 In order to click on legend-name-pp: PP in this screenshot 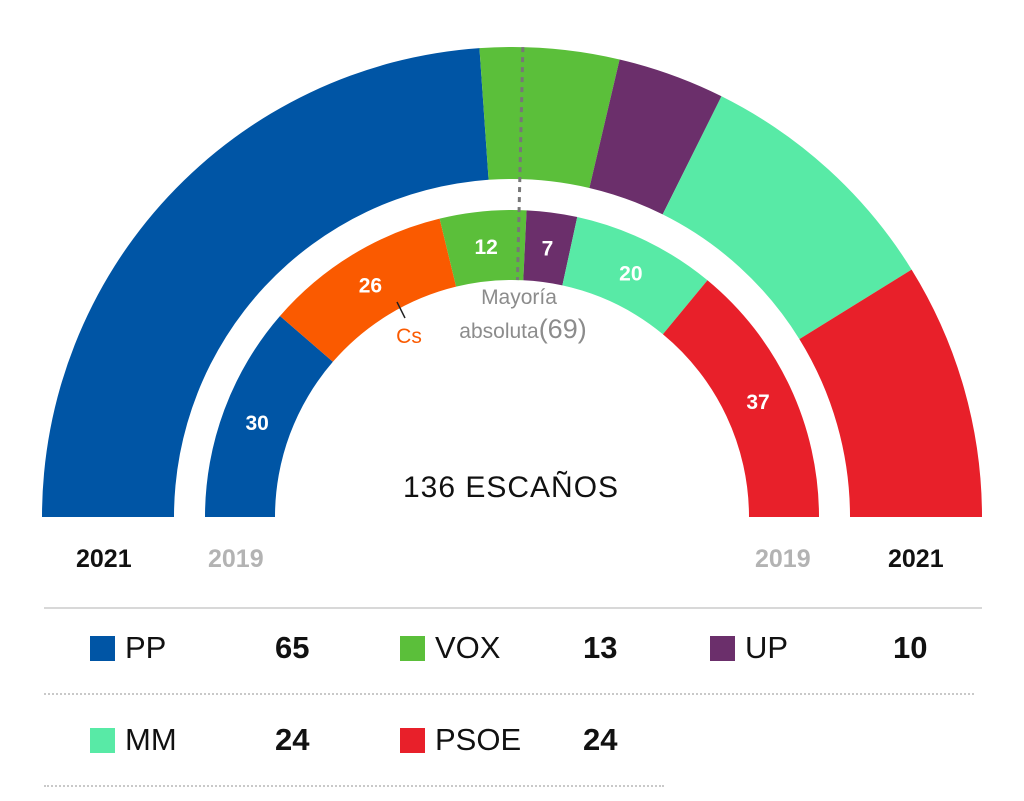, I will do `click(146, 647)`.